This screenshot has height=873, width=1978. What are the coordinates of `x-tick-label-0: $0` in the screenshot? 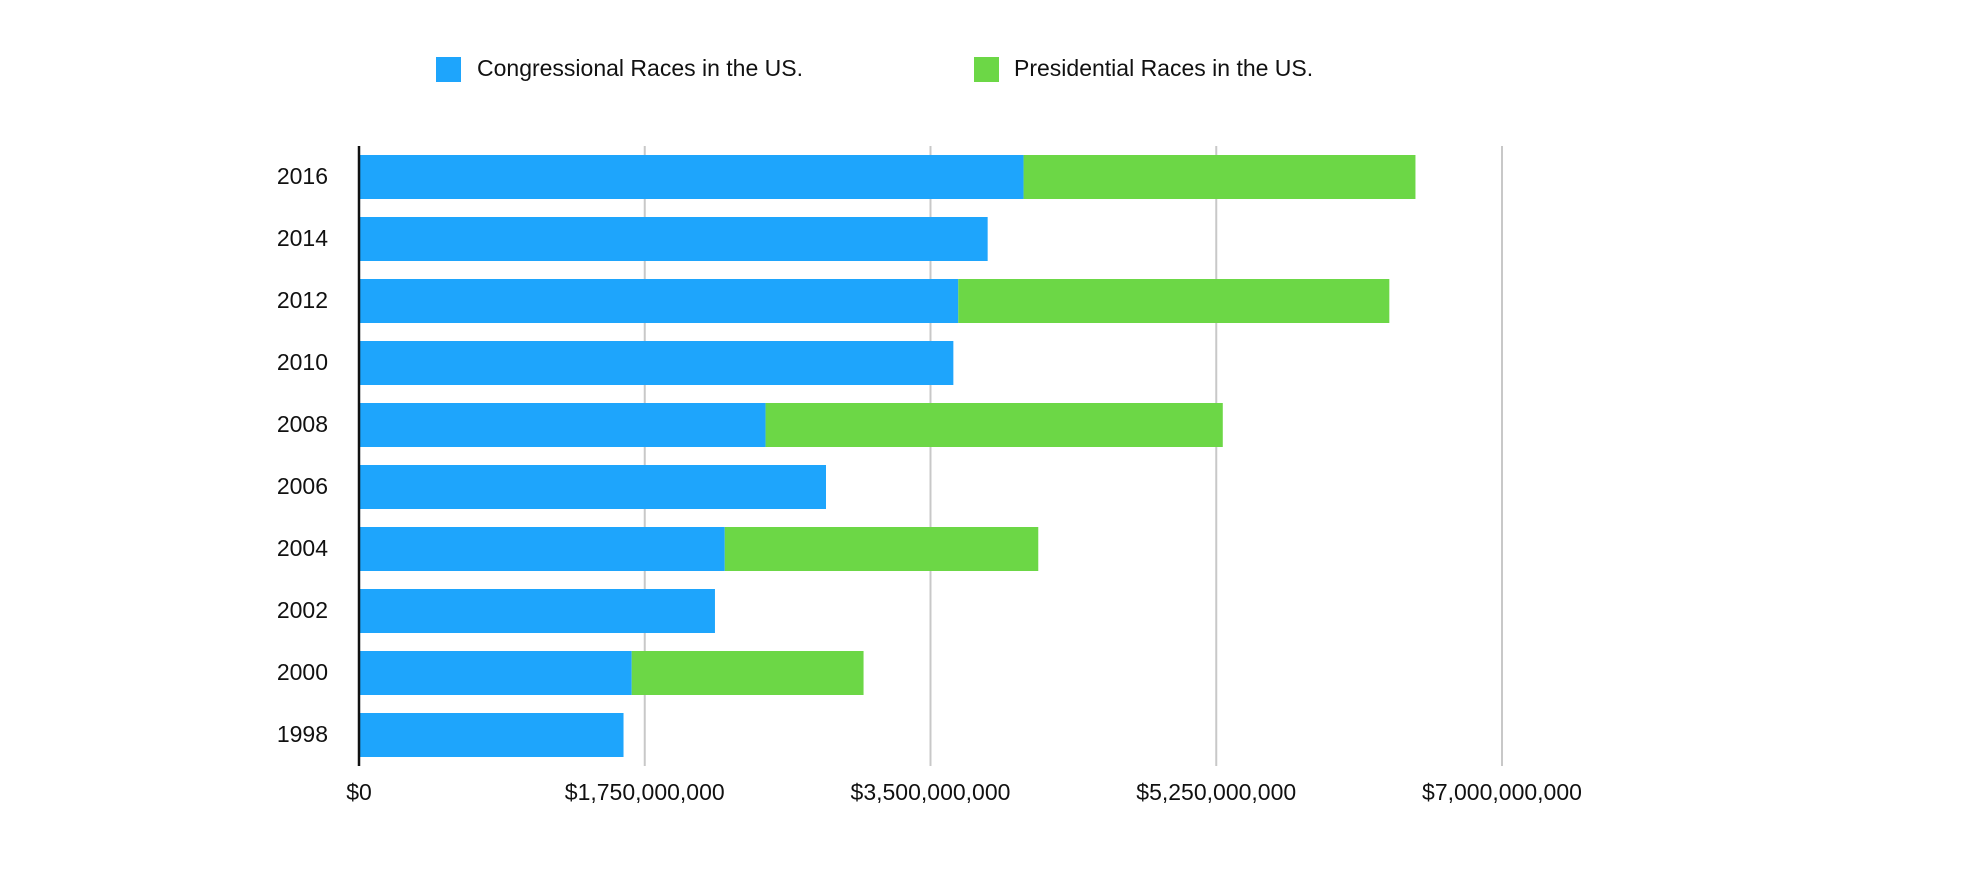 It's located at (359, 792).